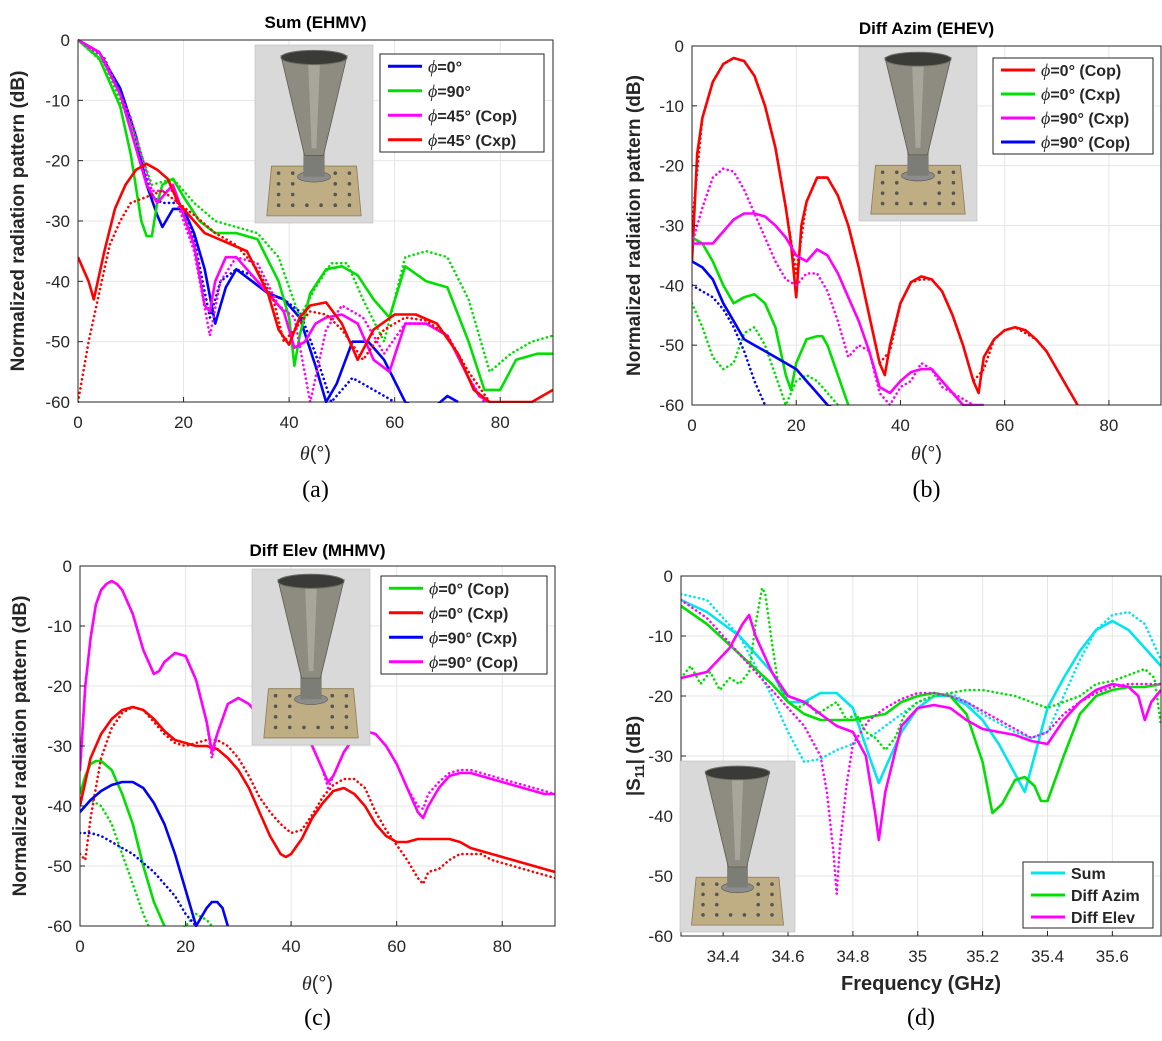 This screenshot has height=1041, width=1162. What do you see at coordinates (926, 28) in the screenshot?
I see `chart-title: Diff Azim (EHEV)` at bounding box center [926, 28].